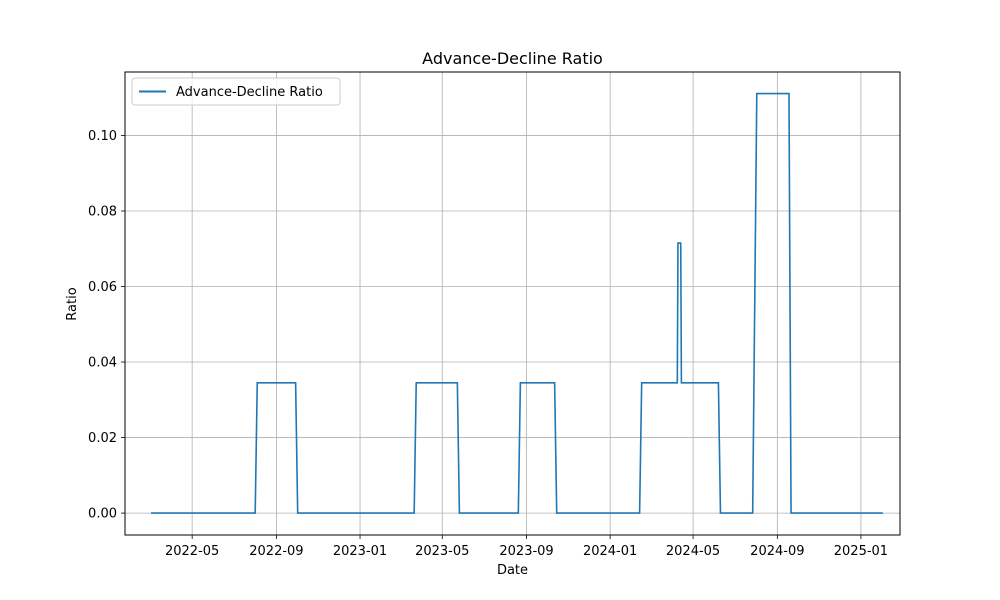 This screenshot has height=600, width=1000. I want to click on y-axis-label: Ratio, so click(72, 303).